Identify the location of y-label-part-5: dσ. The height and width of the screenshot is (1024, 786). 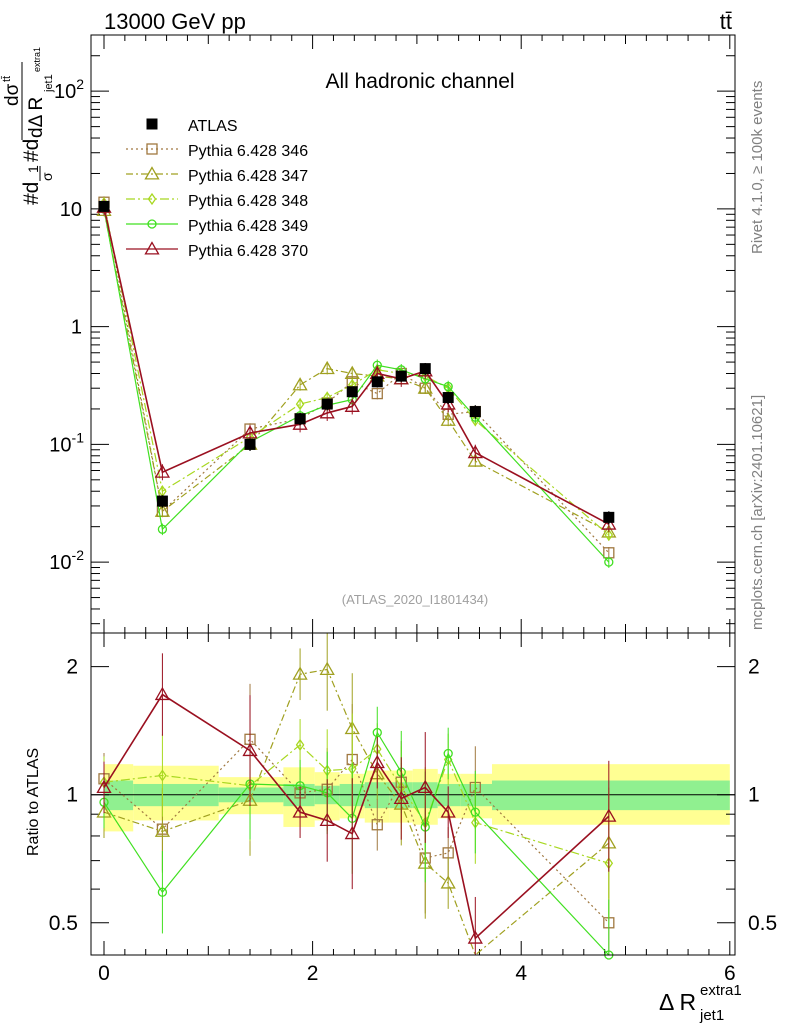
(12, 94).